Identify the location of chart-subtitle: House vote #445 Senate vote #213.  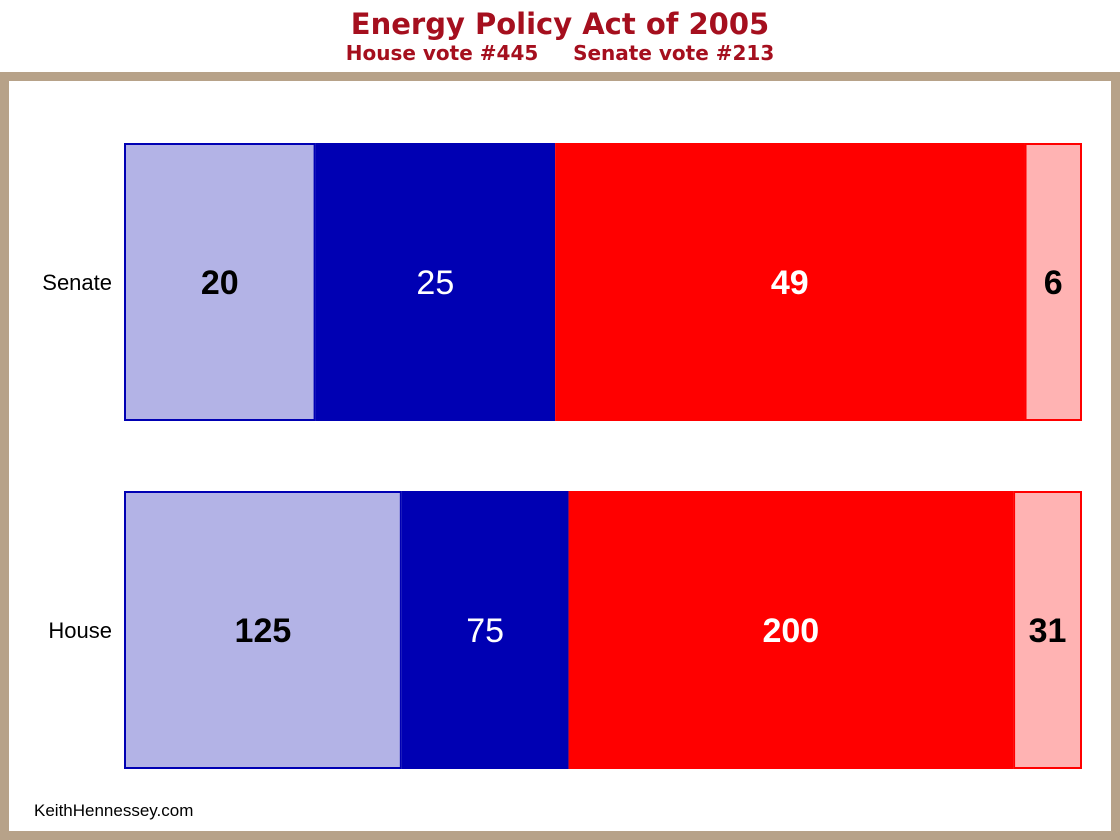
(560, 53).